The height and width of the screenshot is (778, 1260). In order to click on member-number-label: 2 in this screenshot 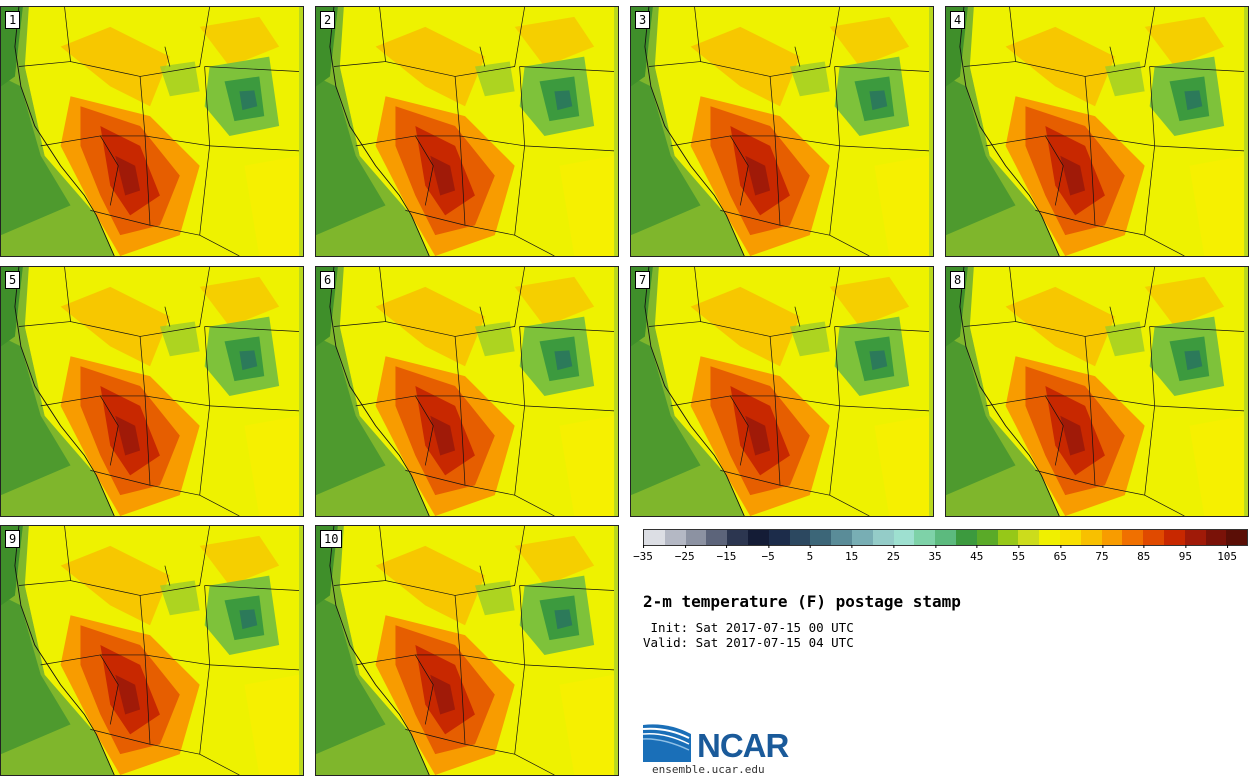, I will do `click(328, 20)`.